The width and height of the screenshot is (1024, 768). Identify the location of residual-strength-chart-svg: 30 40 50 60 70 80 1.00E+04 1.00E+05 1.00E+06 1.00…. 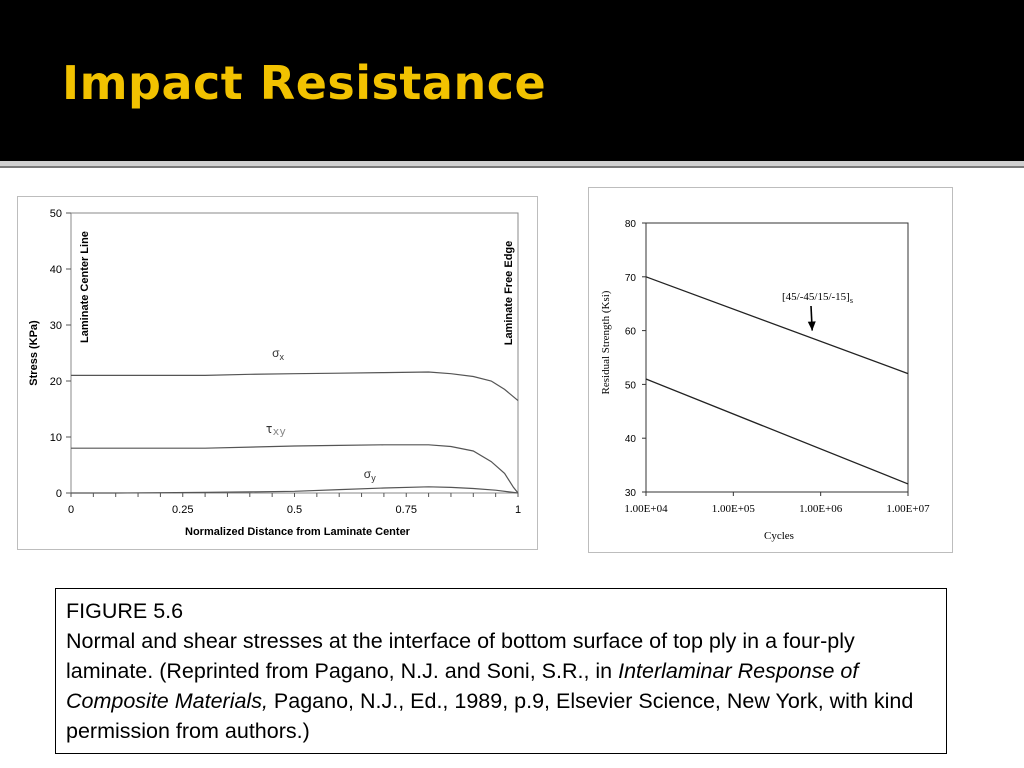
(765, 380).